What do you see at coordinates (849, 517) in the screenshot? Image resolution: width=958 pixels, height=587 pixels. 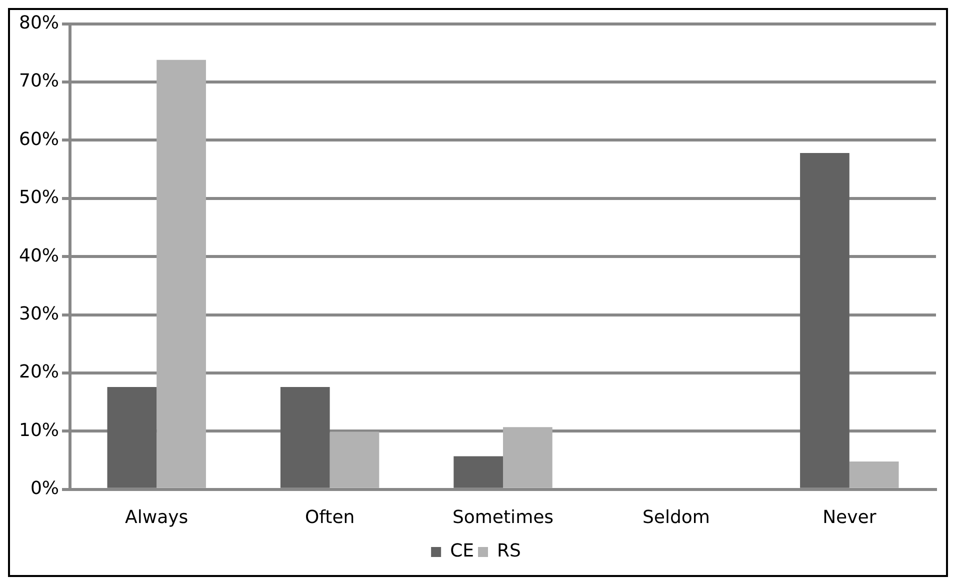 I see `x-tick-label: Never` at bounding box center [849, 517].